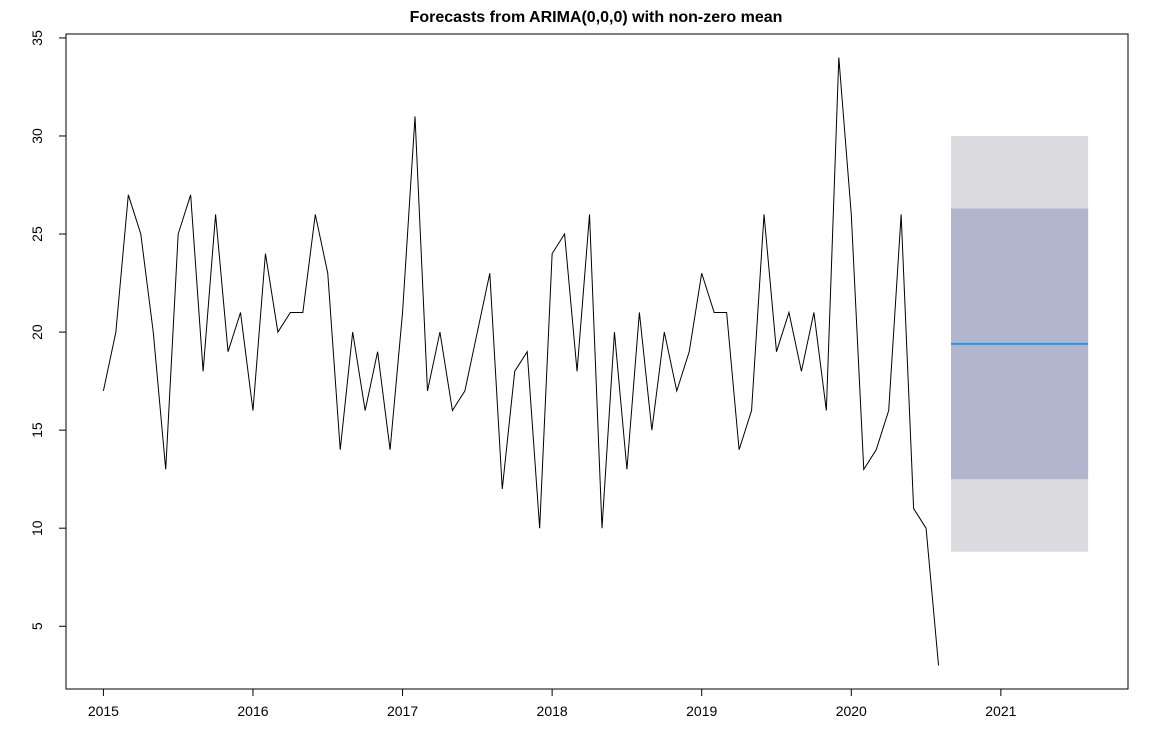 The width and height of the screenshot is (1152, 745). What do you see at coordinates (37, 38) in the screenshot?
I see `y-tick-label: 35` at bounding box center [37, 38].